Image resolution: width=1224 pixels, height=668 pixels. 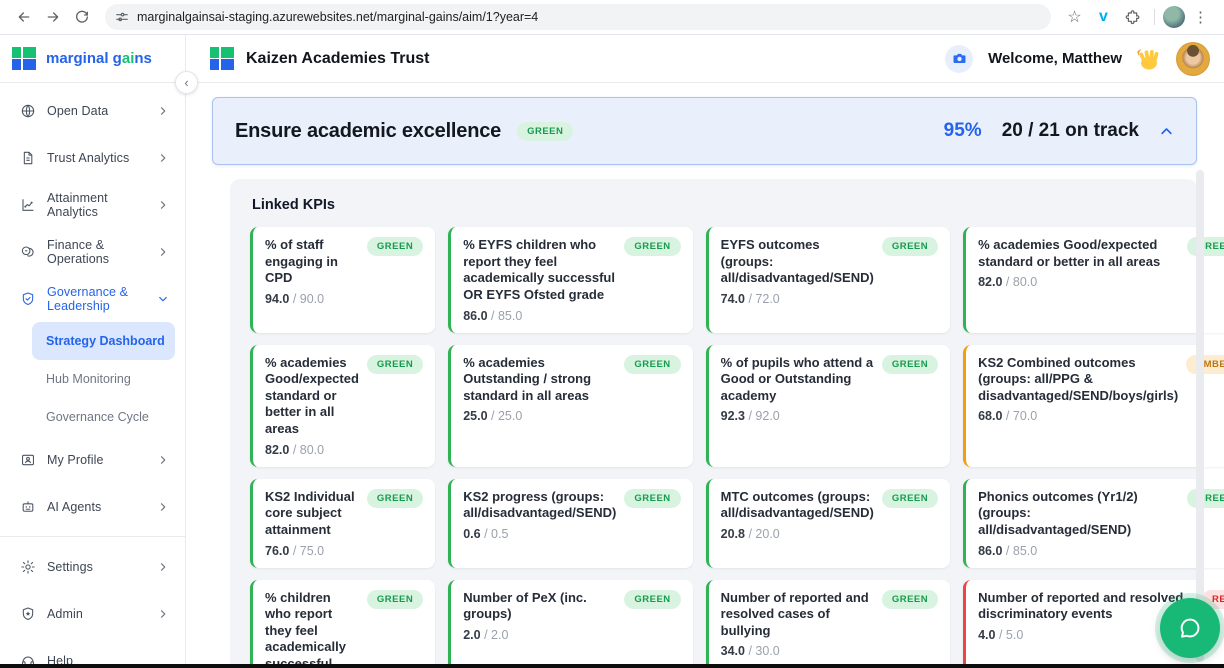 I want to click on sidebar-item-settings: Settings, so click(x=92, y=566).